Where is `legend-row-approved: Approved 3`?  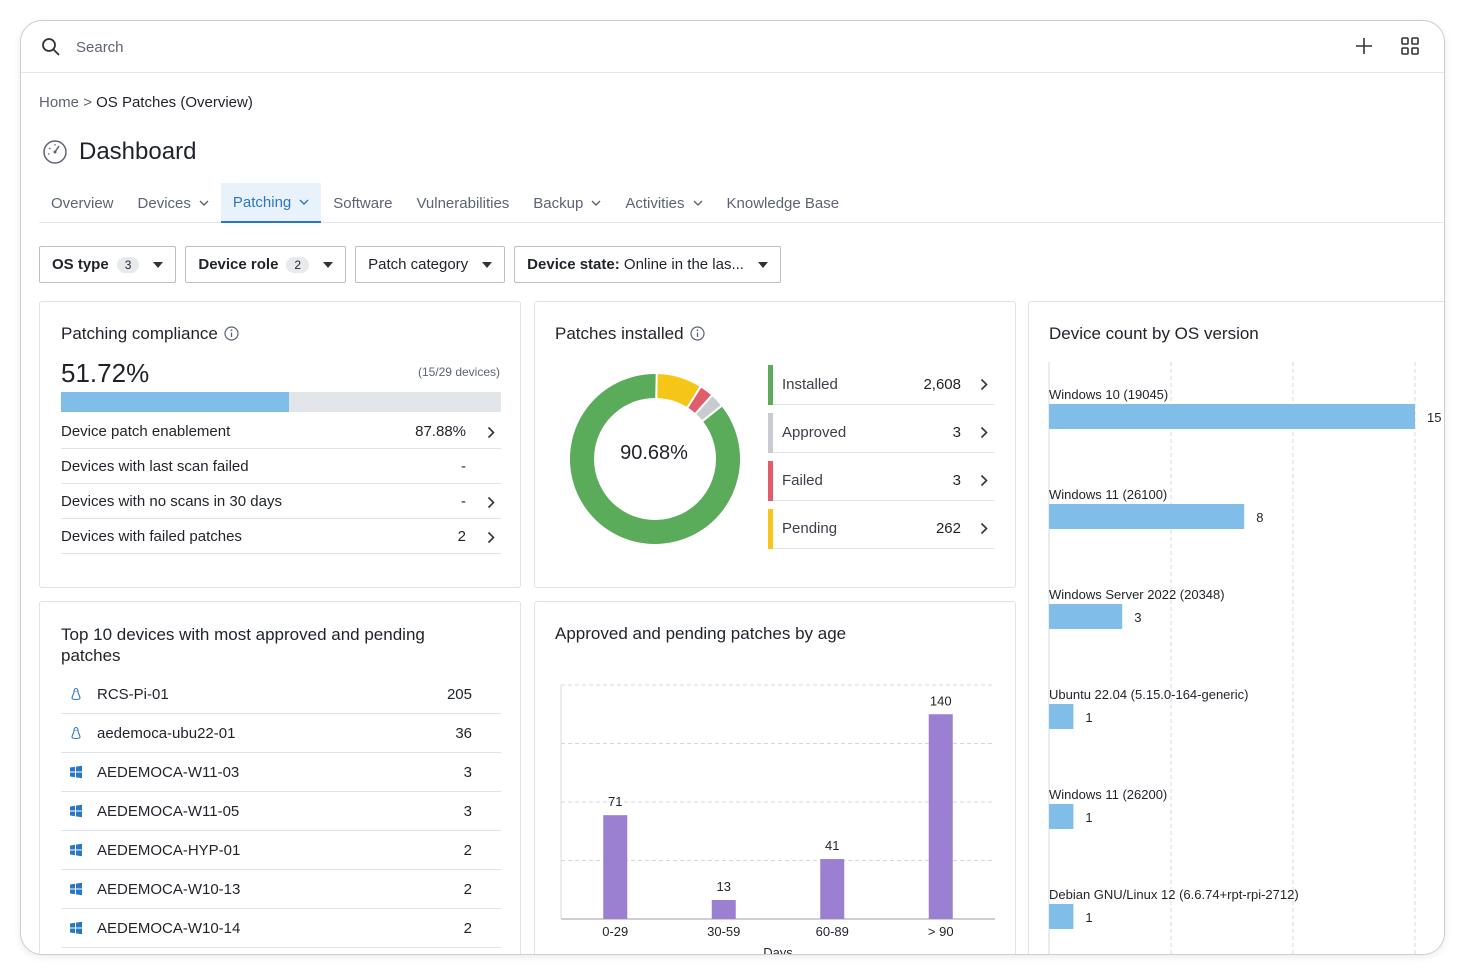 legend-row-approved: Approved 3 is located at coordinates (881, 433).